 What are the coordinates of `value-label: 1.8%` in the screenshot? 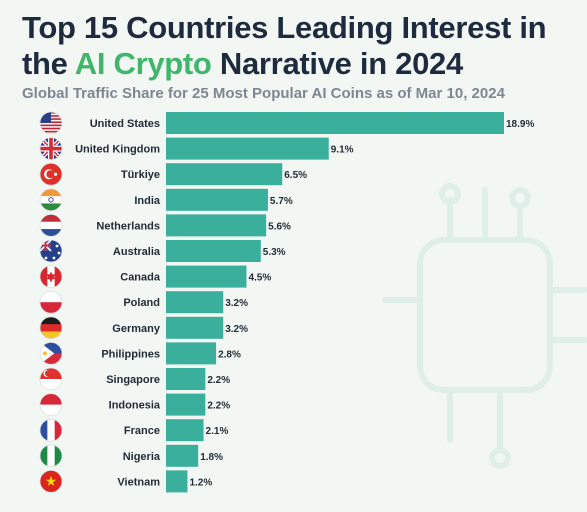 It's located at (211, 457).